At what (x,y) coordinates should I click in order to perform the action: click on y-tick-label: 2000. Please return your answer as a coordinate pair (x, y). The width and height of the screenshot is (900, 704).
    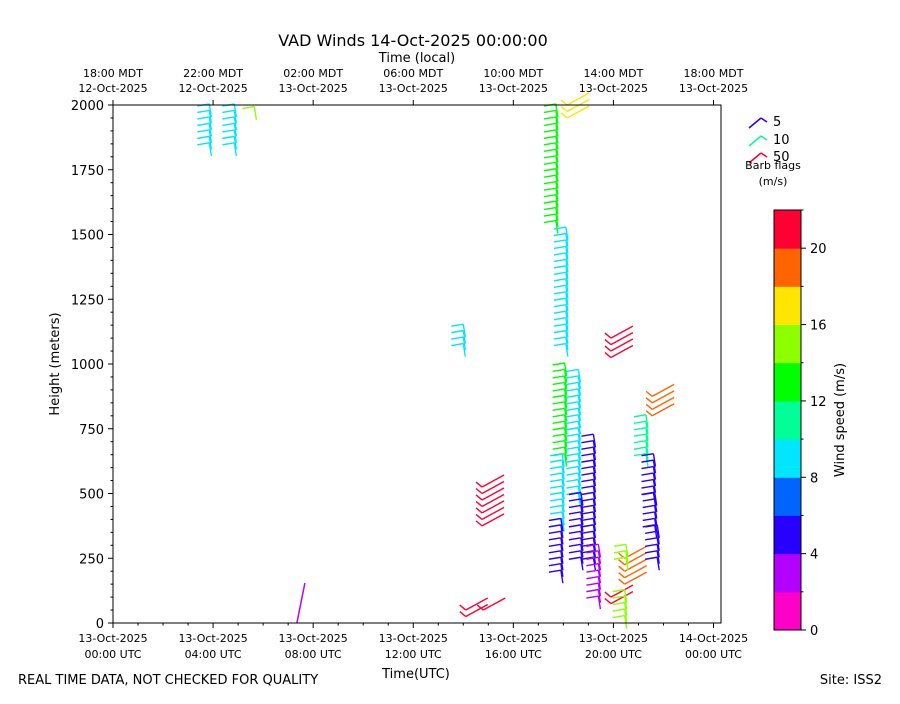
    Looking at the image, I should click on (87, 106).